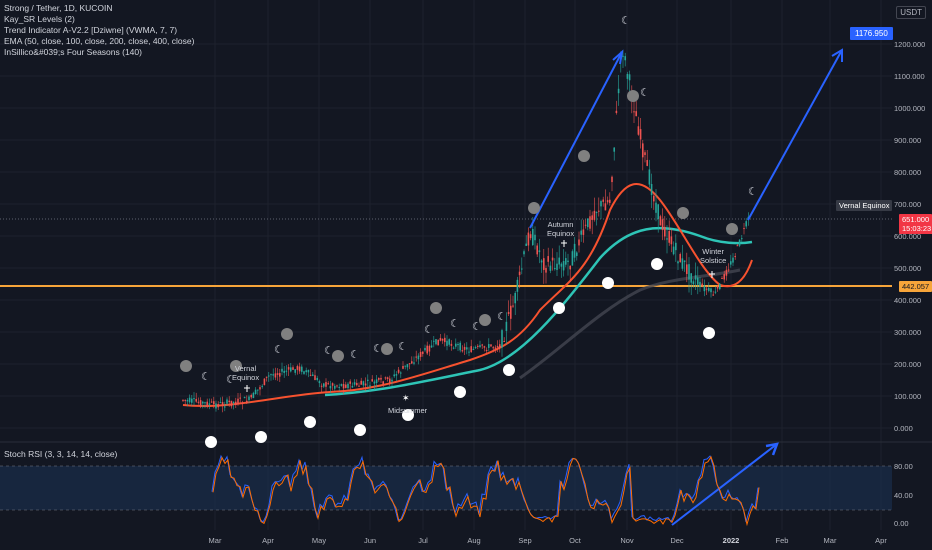  What do you see at coordinates (908, 396) in the screenshot?
I see `price-axis-label: 100.000` at bounding box center [908, 396].